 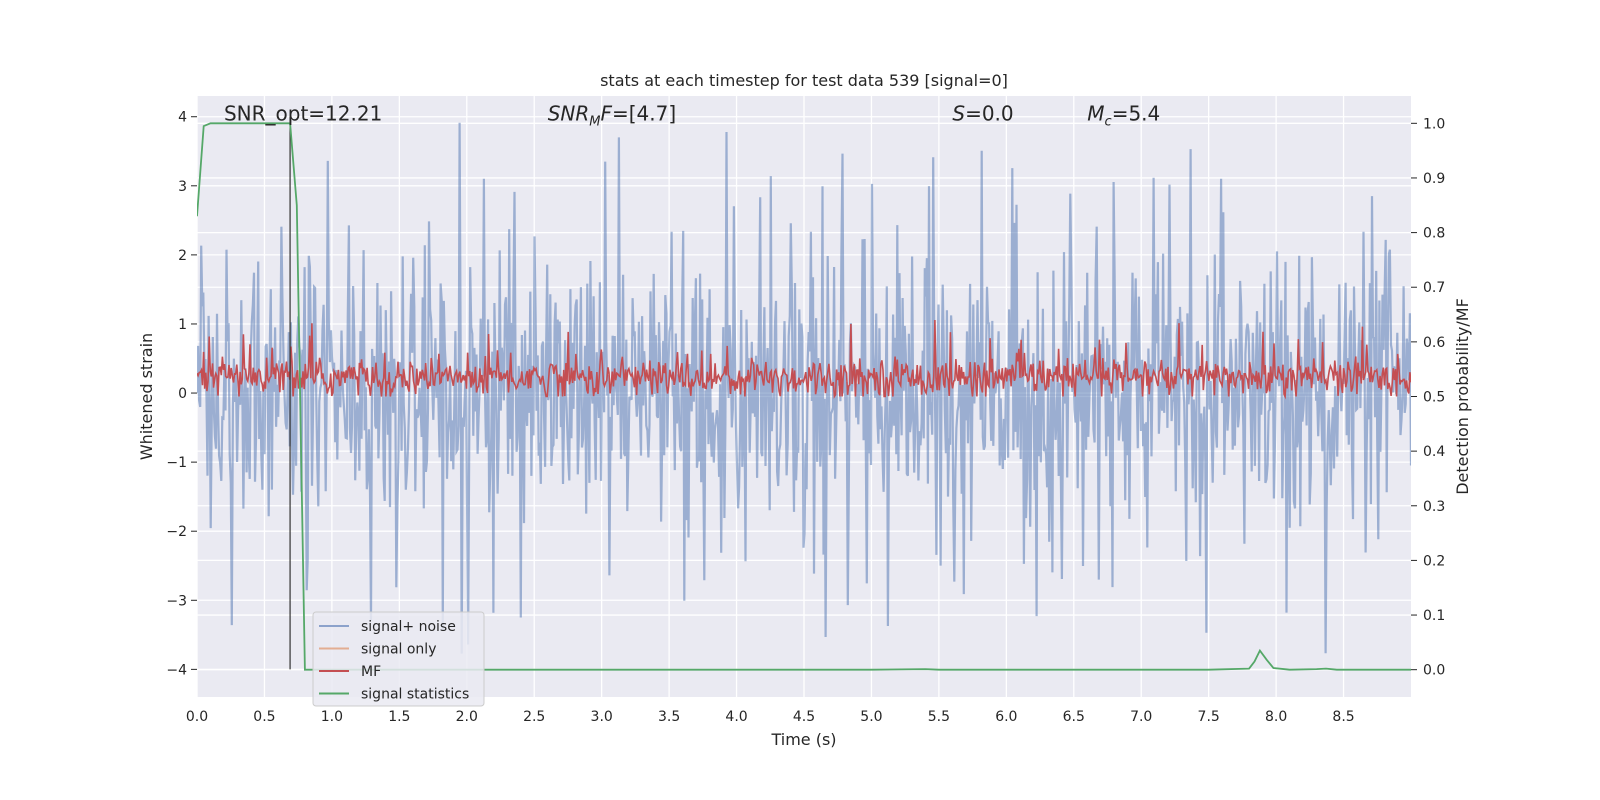 What do you see at coordinates (303, 114) in the screenshot?
I see `annotation-snr-opt: SNR_opt=12.21` at bounding box center [303, 114].